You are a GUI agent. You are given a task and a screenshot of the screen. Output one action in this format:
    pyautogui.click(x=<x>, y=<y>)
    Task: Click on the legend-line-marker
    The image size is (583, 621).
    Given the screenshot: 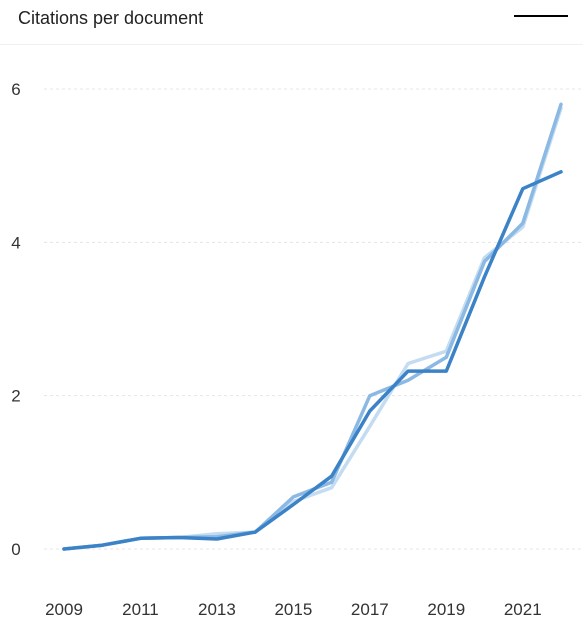 What is the action you would take?
    pyautogui.click(x=541, y=16)
    